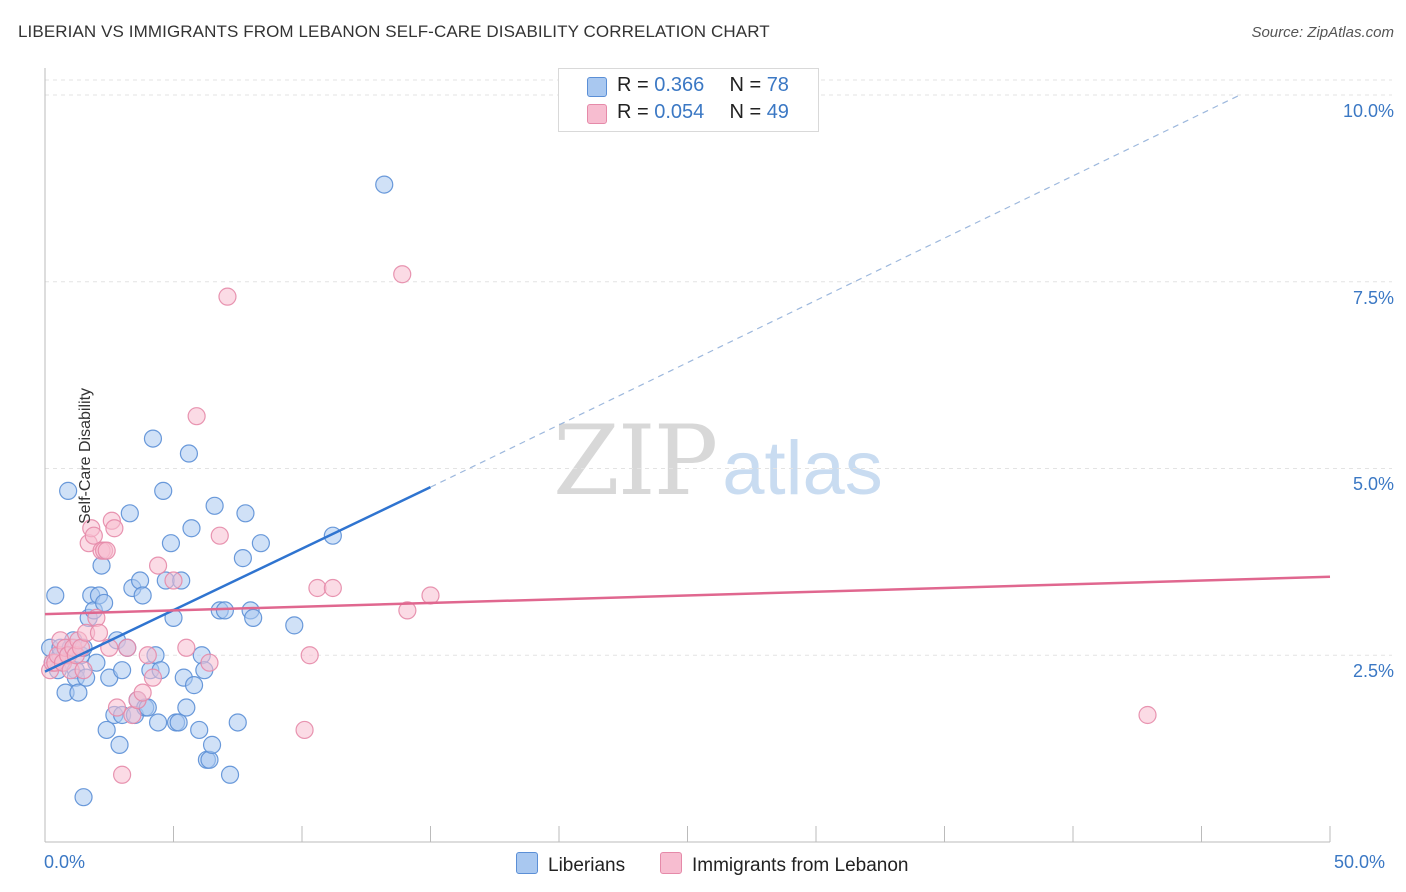 This screenshot has width=1406, height=892. I want to click on y-tick-label: 2.5%, so click(1373, 671).